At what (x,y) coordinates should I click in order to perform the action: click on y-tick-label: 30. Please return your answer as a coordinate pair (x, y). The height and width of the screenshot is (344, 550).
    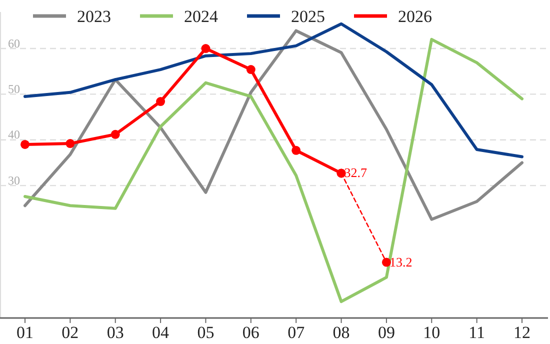
    Looking at the image, I should click on (14, 180).